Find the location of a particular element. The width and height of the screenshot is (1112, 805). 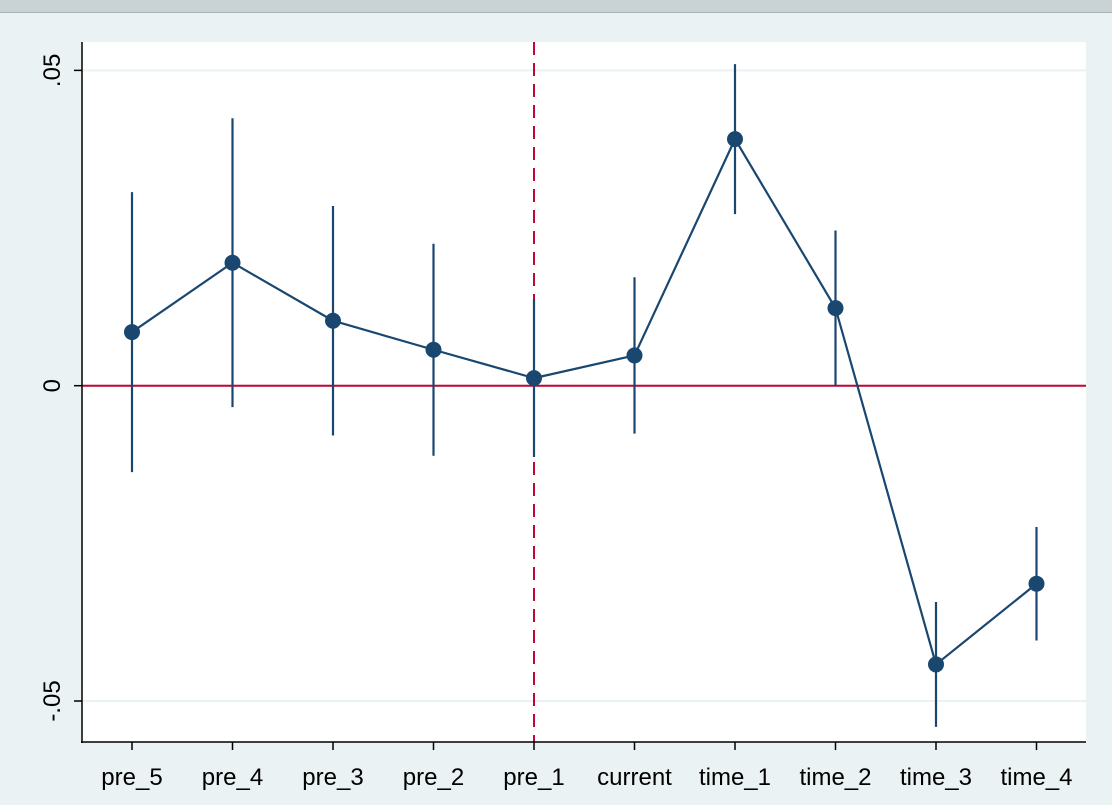

y-tick-label: 0 is located at coordinates (52, 385).